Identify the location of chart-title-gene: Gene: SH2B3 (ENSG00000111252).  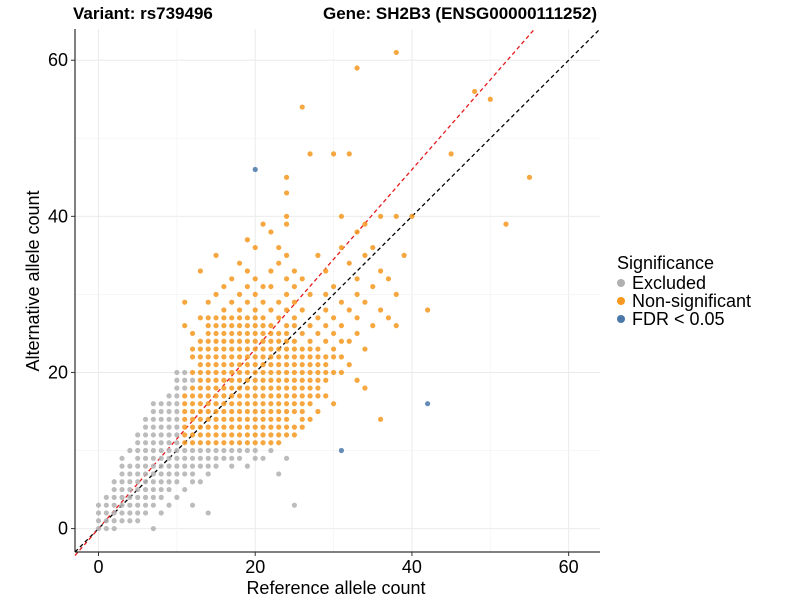
(460, 13).